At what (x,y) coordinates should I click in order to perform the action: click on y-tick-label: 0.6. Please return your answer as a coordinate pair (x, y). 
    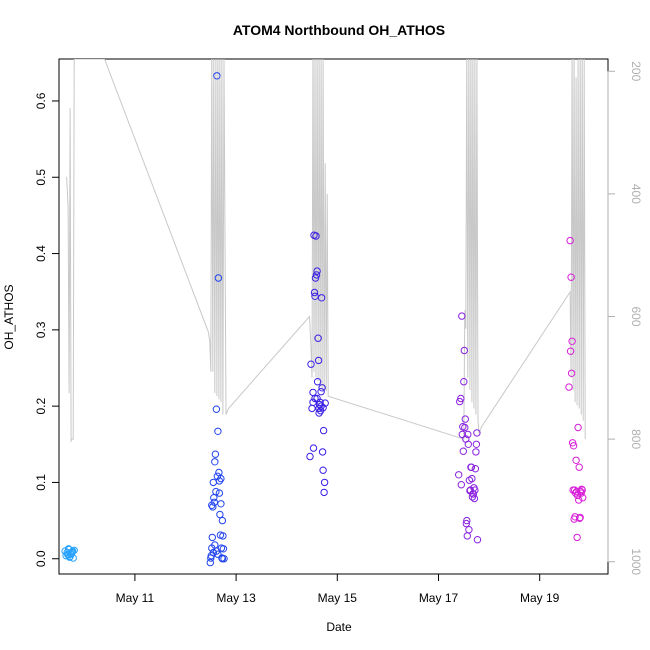
    Looking at the image, I should click on (41, 100).